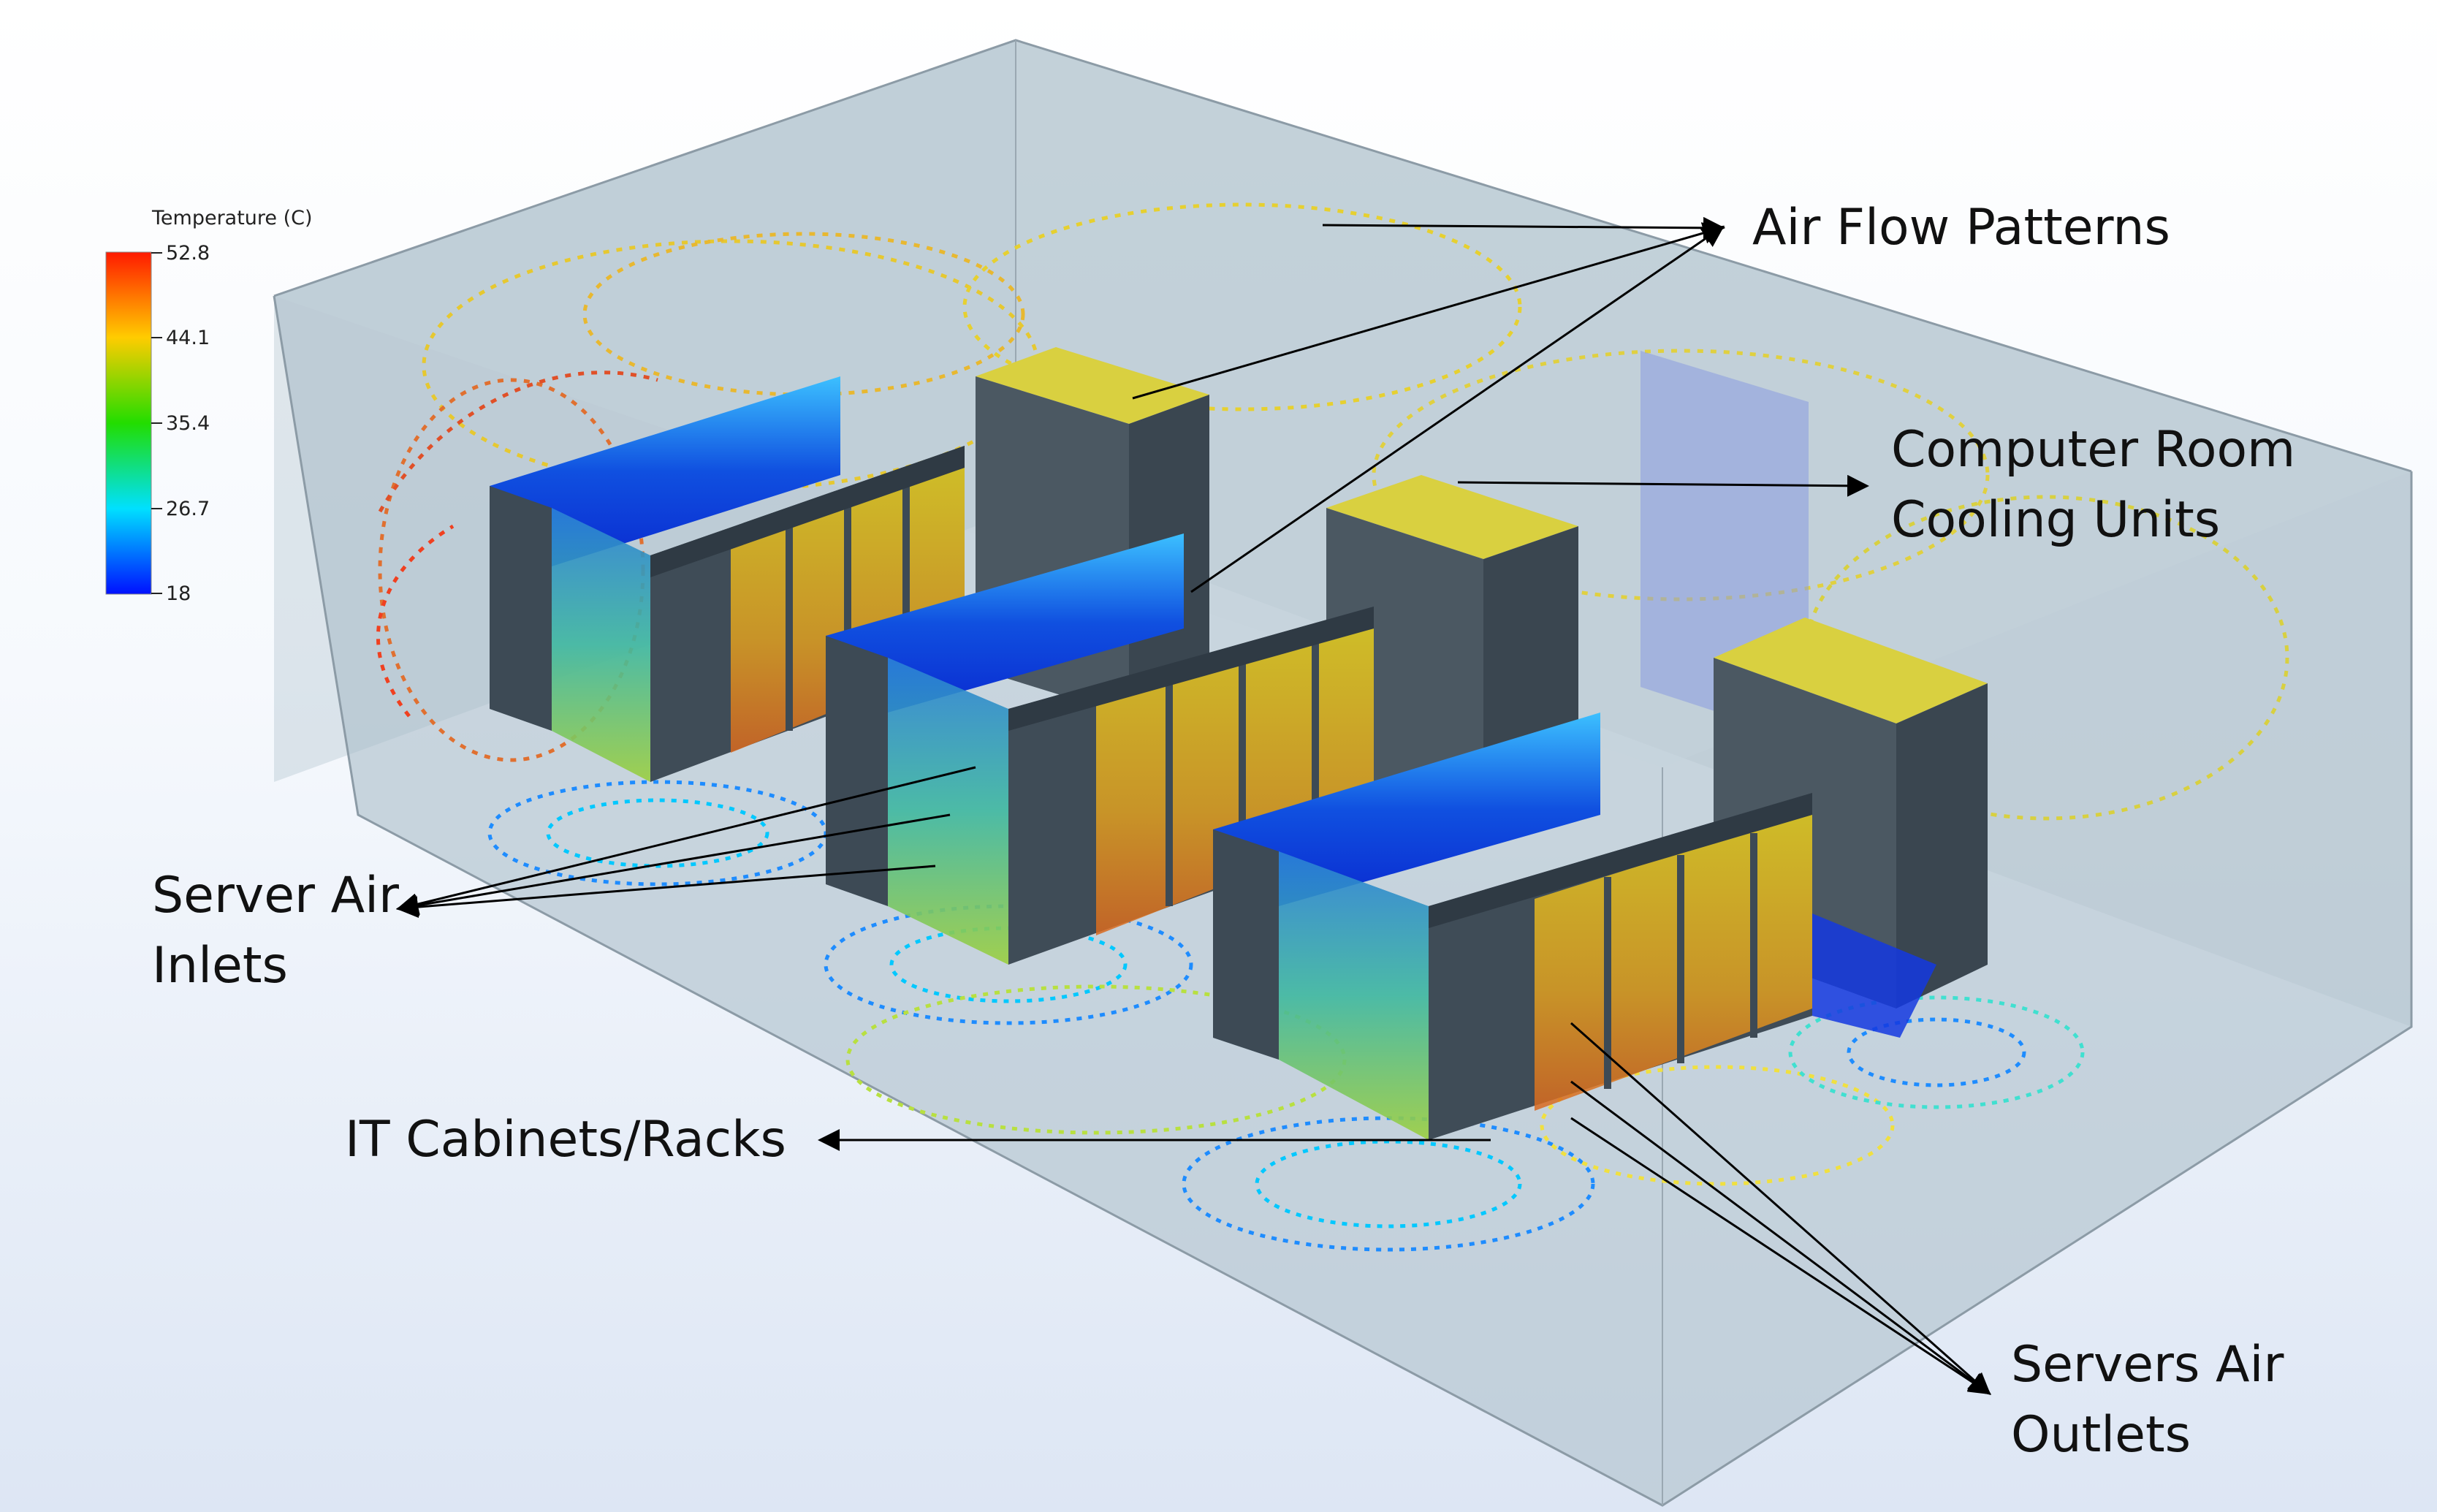 Image resolution: width=2437 pixels, height=1512 pixels. Describe the element at coordinates (2147, 1400) in the screenshot. I see `label-servers-air-outlets: Servers Air Outlets` at that location.